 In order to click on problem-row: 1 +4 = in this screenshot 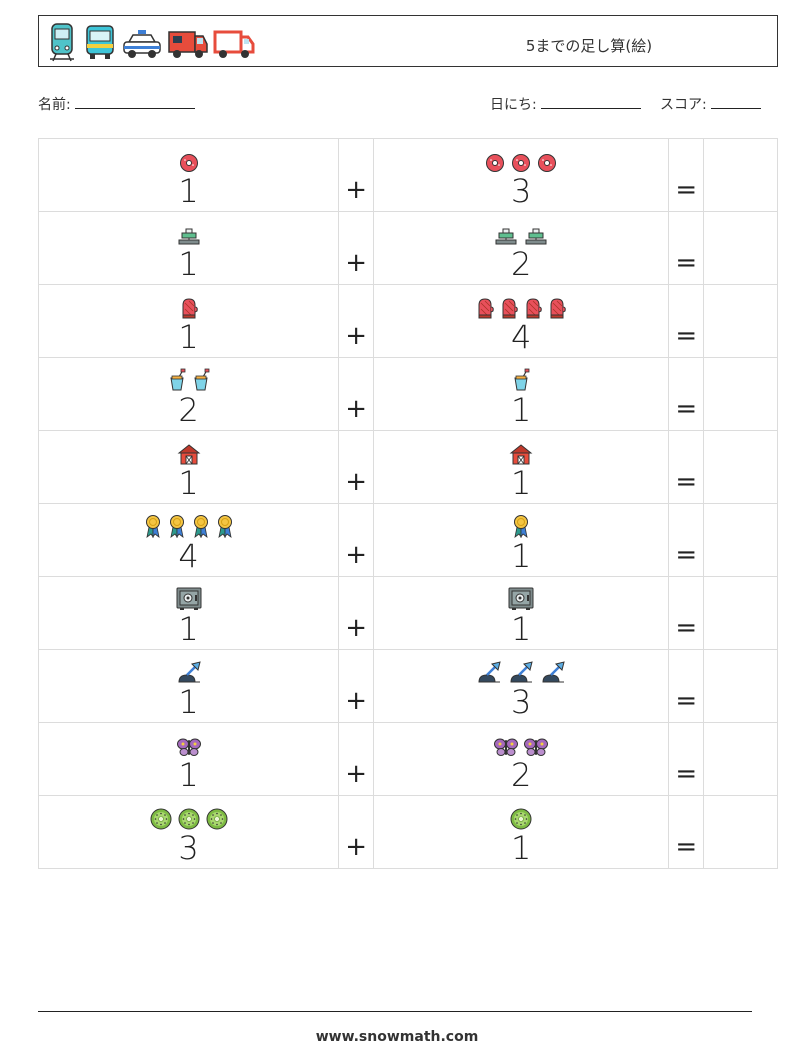, I will do `click(407, 321)`.